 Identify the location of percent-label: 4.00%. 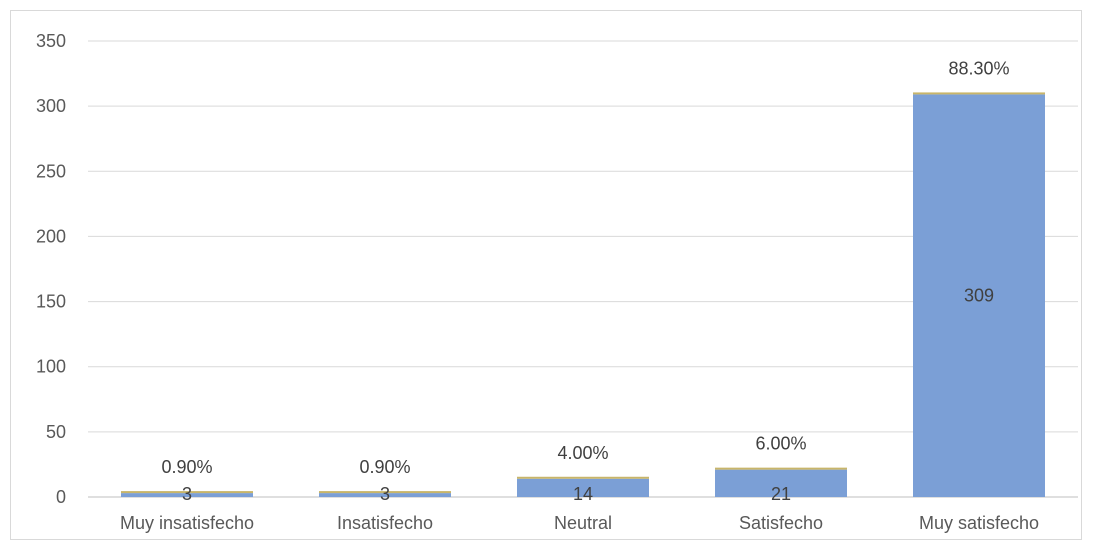
(582, 453).